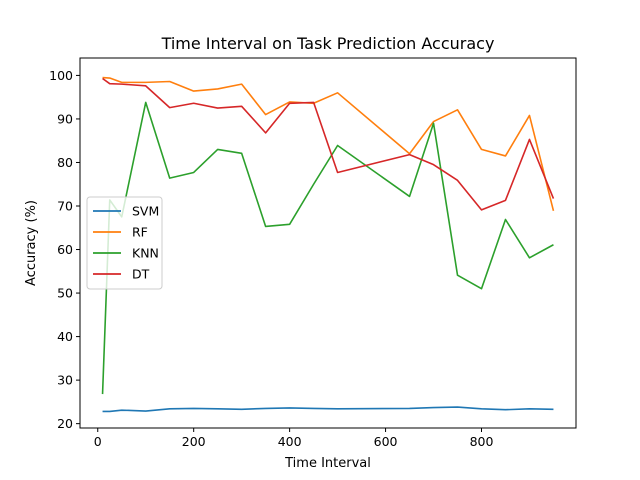 The image size is (640, 480). What do you see at coordinates (290, 441) in the screenshot?
I see `x-tick-label: 400` at bounding box center [290, 441].